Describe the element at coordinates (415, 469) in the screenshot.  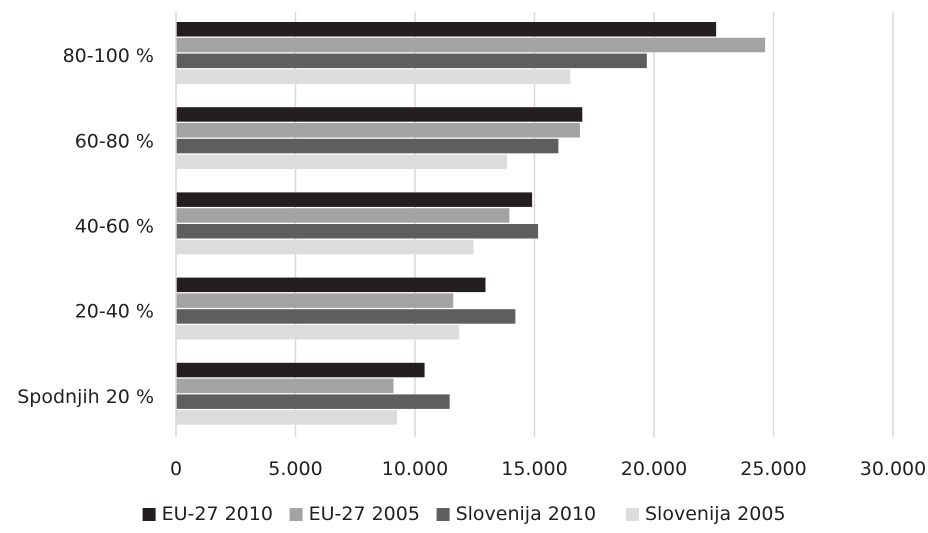
I see `x-tick-label: 10.000` at that location.